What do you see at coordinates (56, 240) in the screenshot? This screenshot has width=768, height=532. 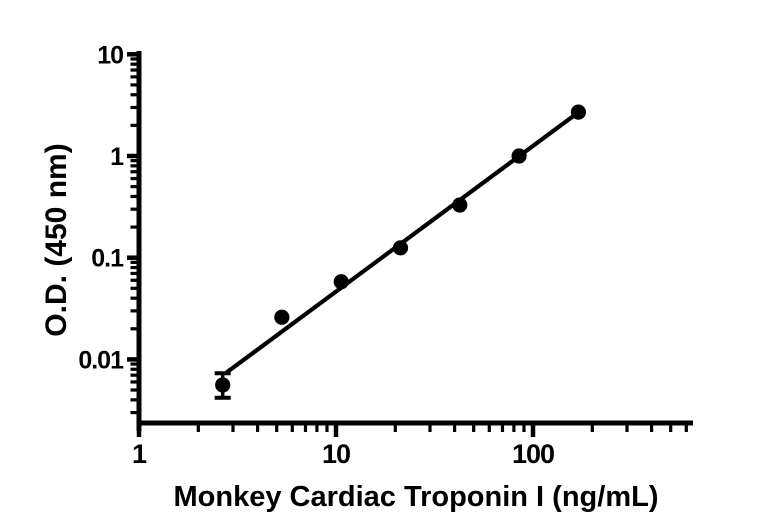 I see `y-axis-title: O.D. (450 nm)` at bounding box center [56, 240].